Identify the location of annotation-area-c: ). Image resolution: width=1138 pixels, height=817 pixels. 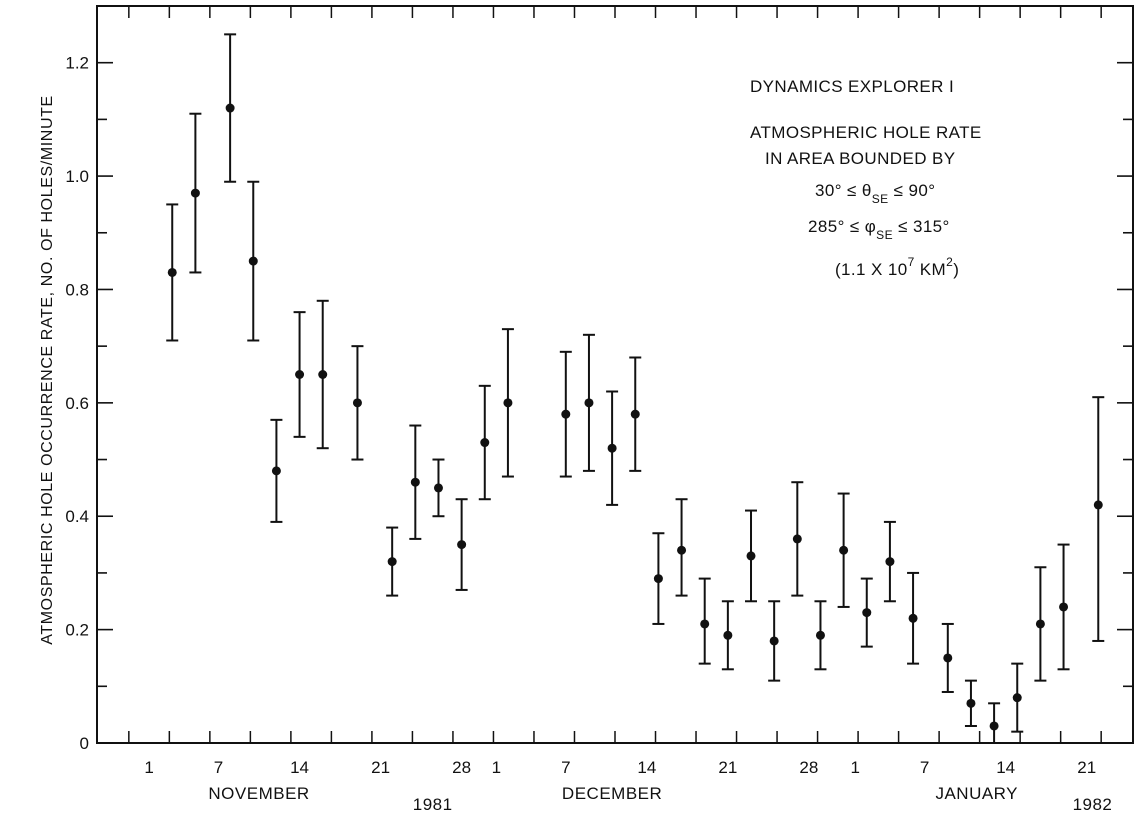
(956, 269).